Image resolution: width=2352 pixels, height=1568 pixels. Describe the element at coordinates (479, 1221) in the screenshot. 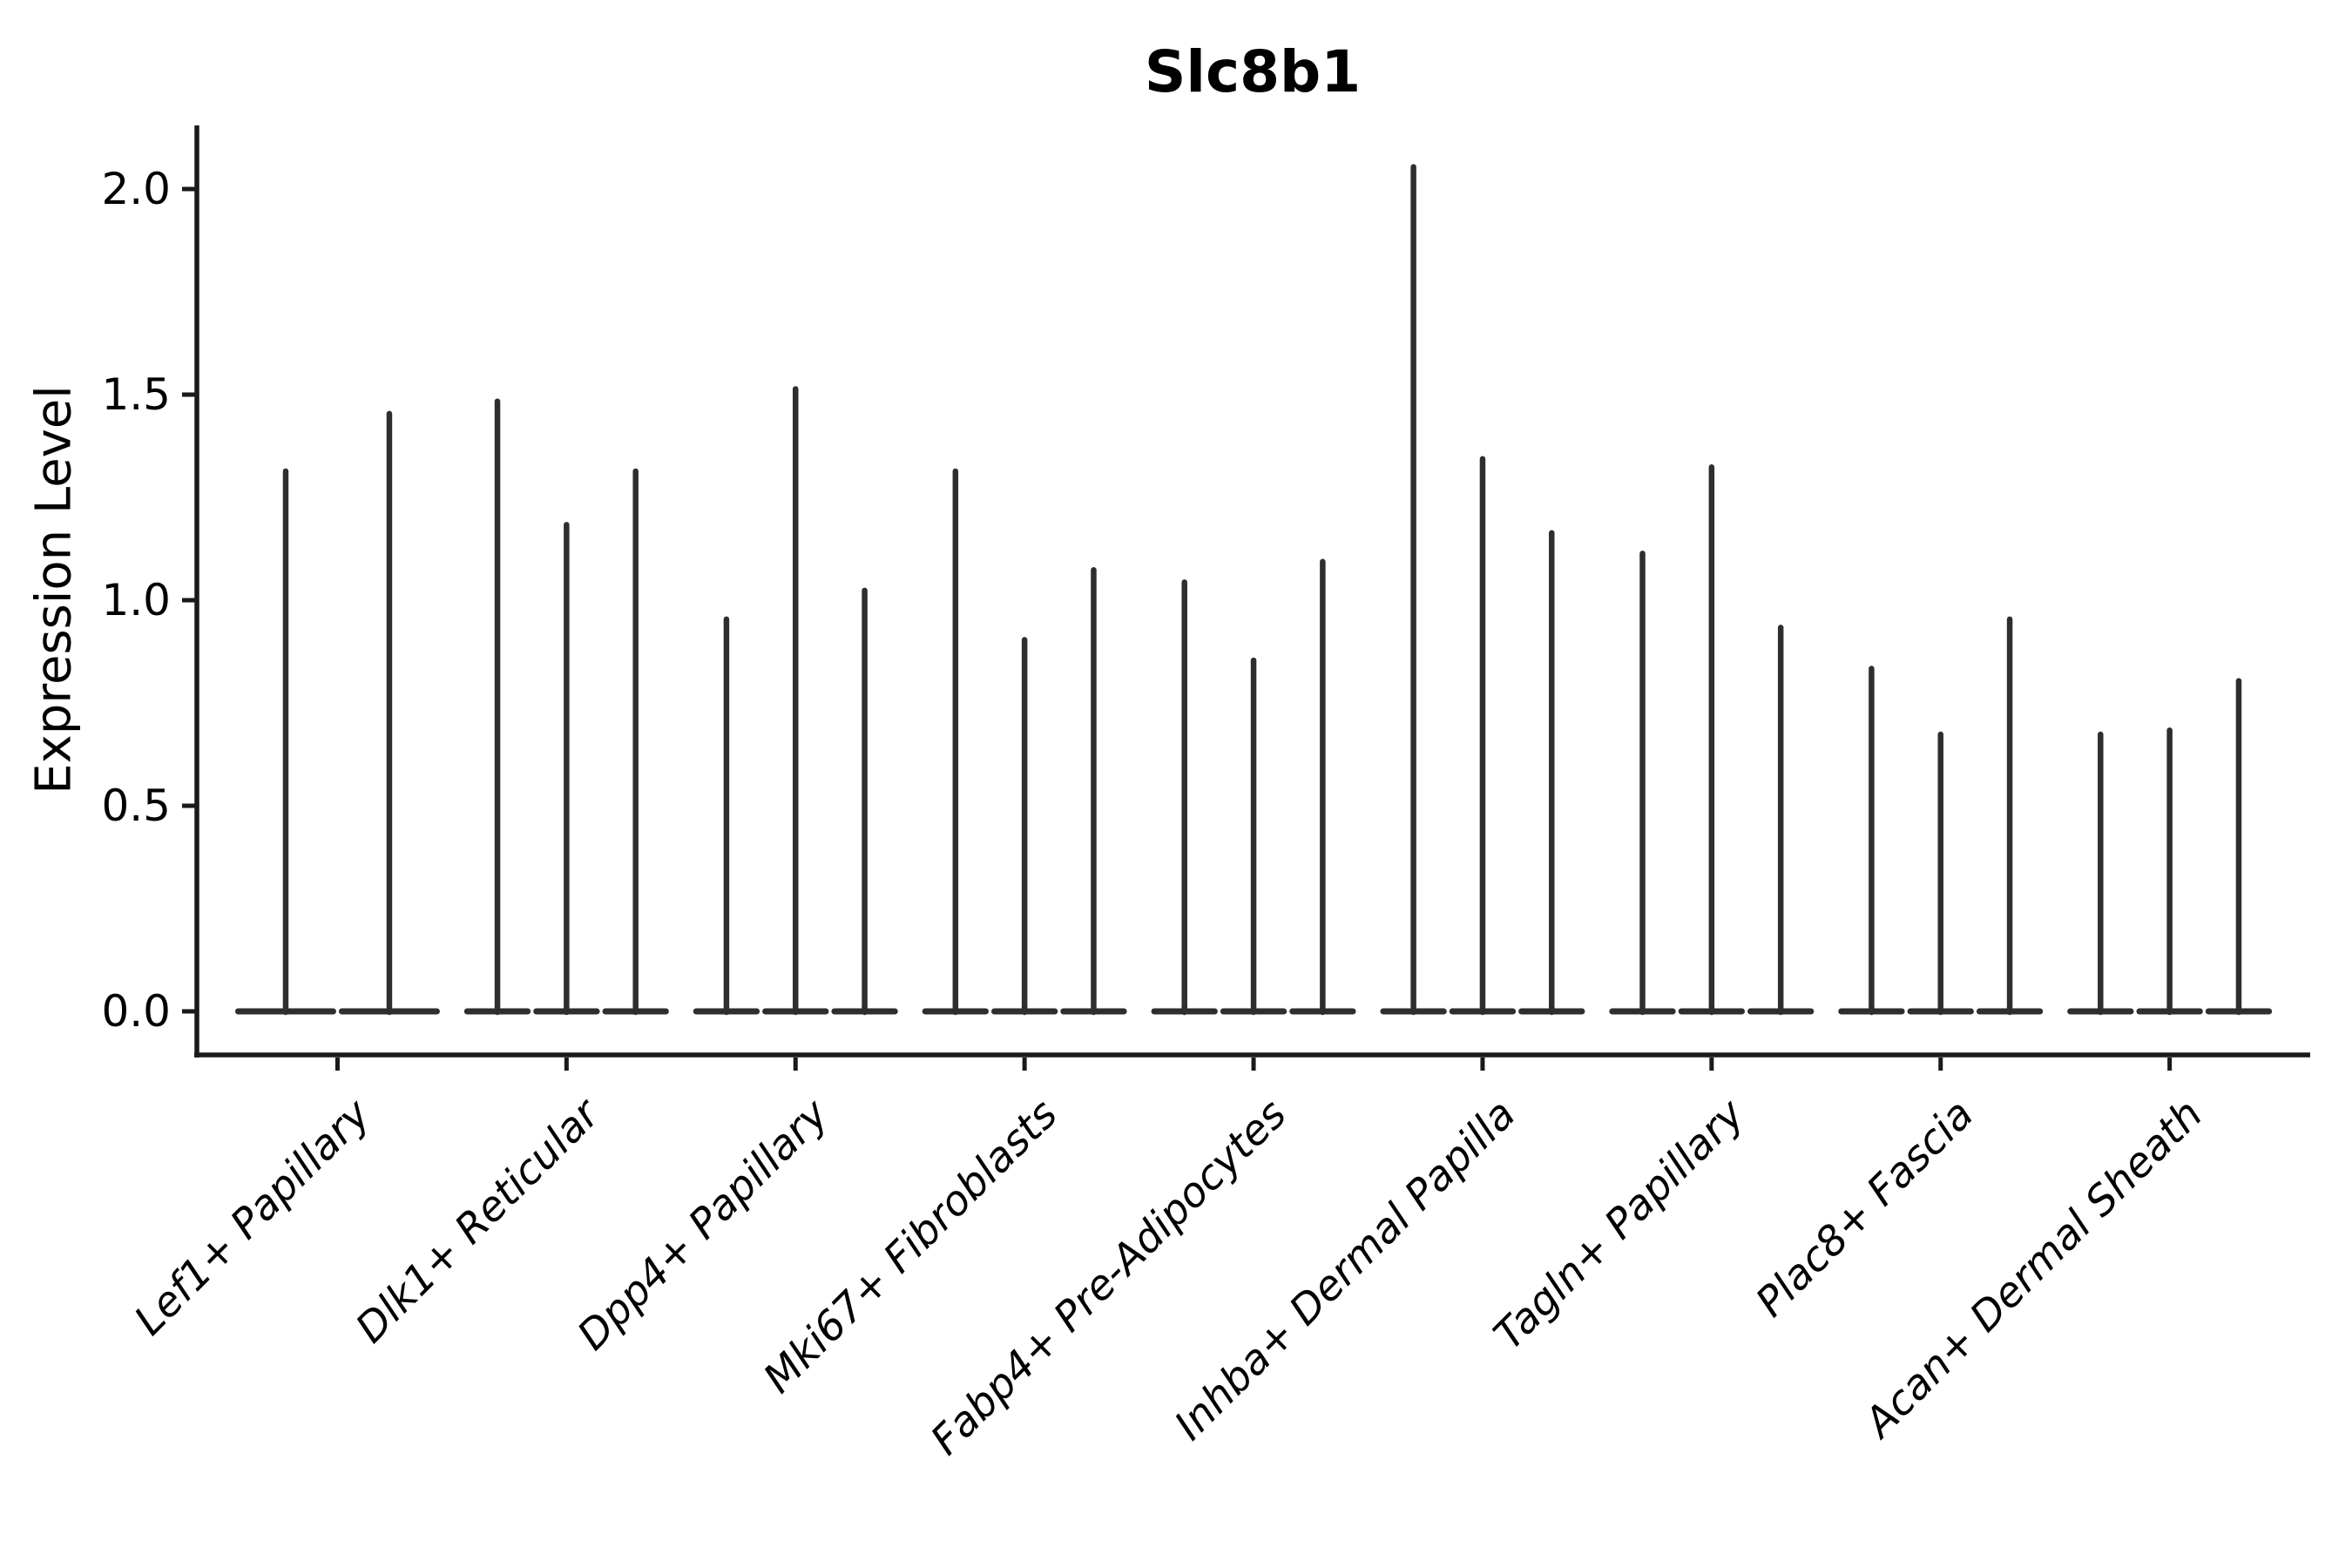

I see `x-tick-label: Dlk1+ Reticular` at that location.